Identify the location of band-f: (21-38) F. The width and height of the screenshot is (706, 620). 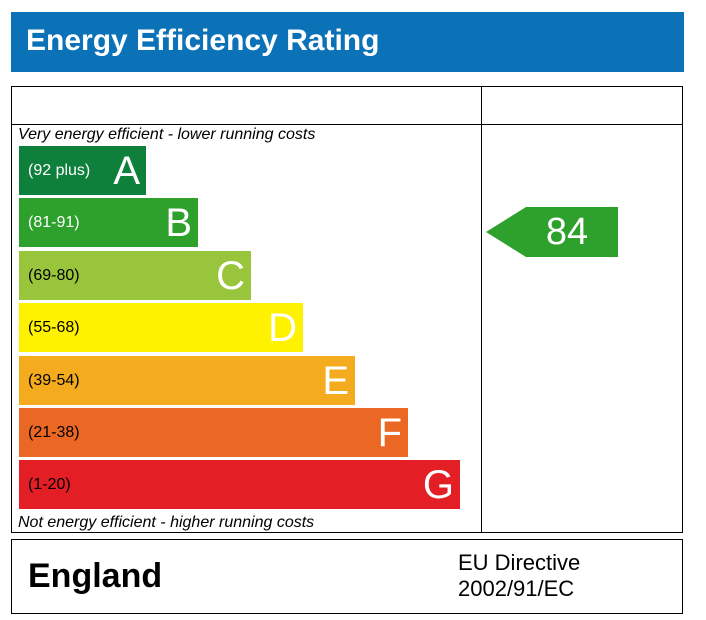
(213, 432).